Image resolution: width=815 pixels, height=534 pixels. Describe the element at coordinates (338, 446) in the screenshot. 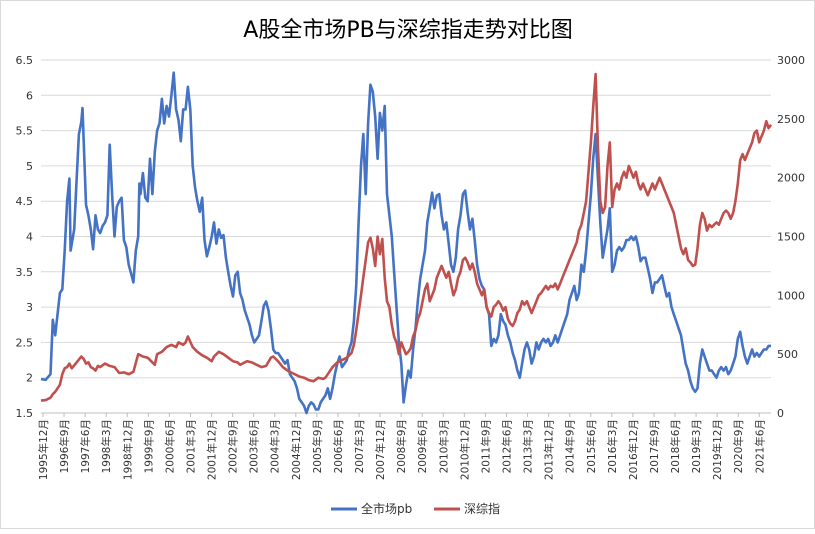

I see `x-tick-label: 2006年6月` at that location.